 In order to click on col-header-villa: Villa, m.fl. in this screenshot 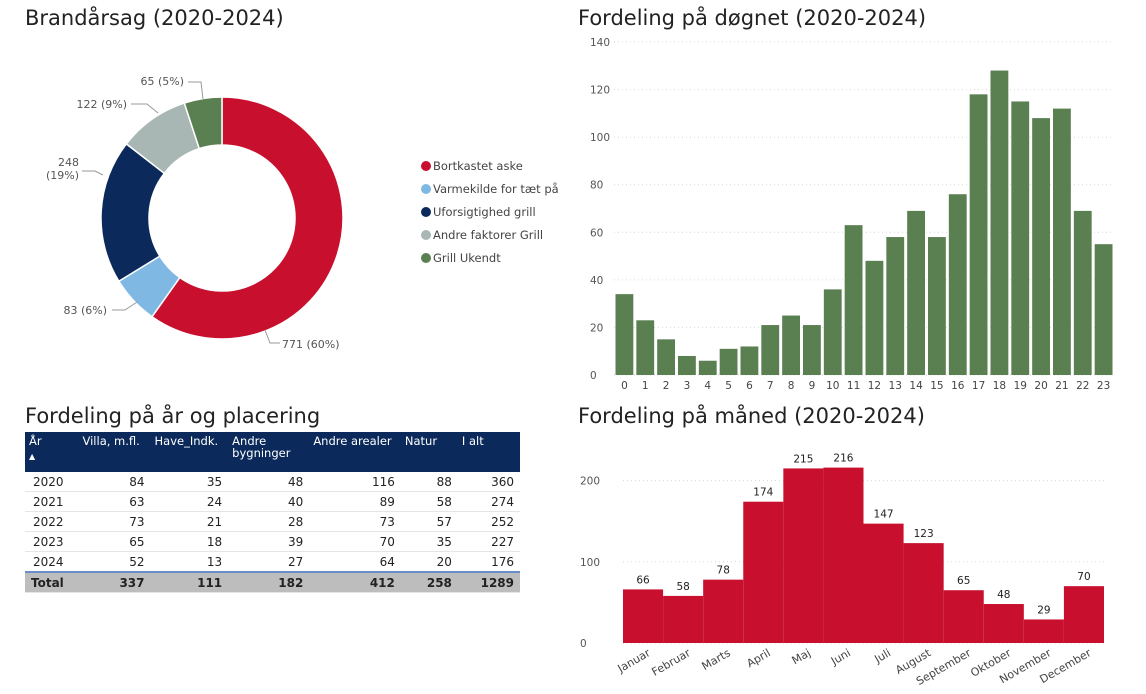, I will do `click(114, 452)`.